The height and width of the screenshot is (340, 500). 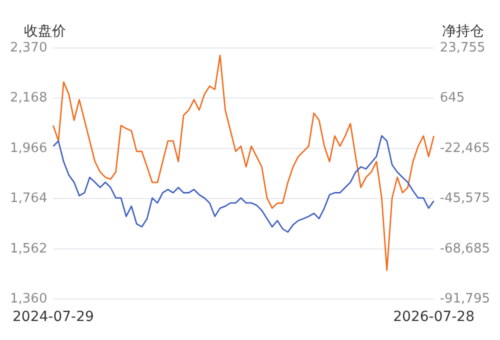 I want to click on y-tick-label: 1,360, so click(x=29, y=299).